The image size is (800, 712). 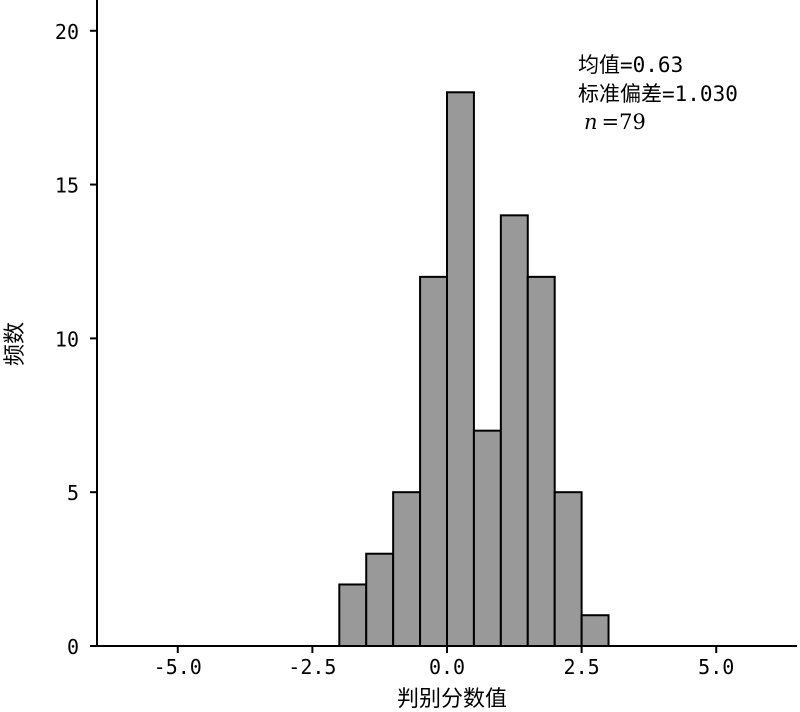 I want to click on x-tick-label: -5.0, so click(x=178, y=667).